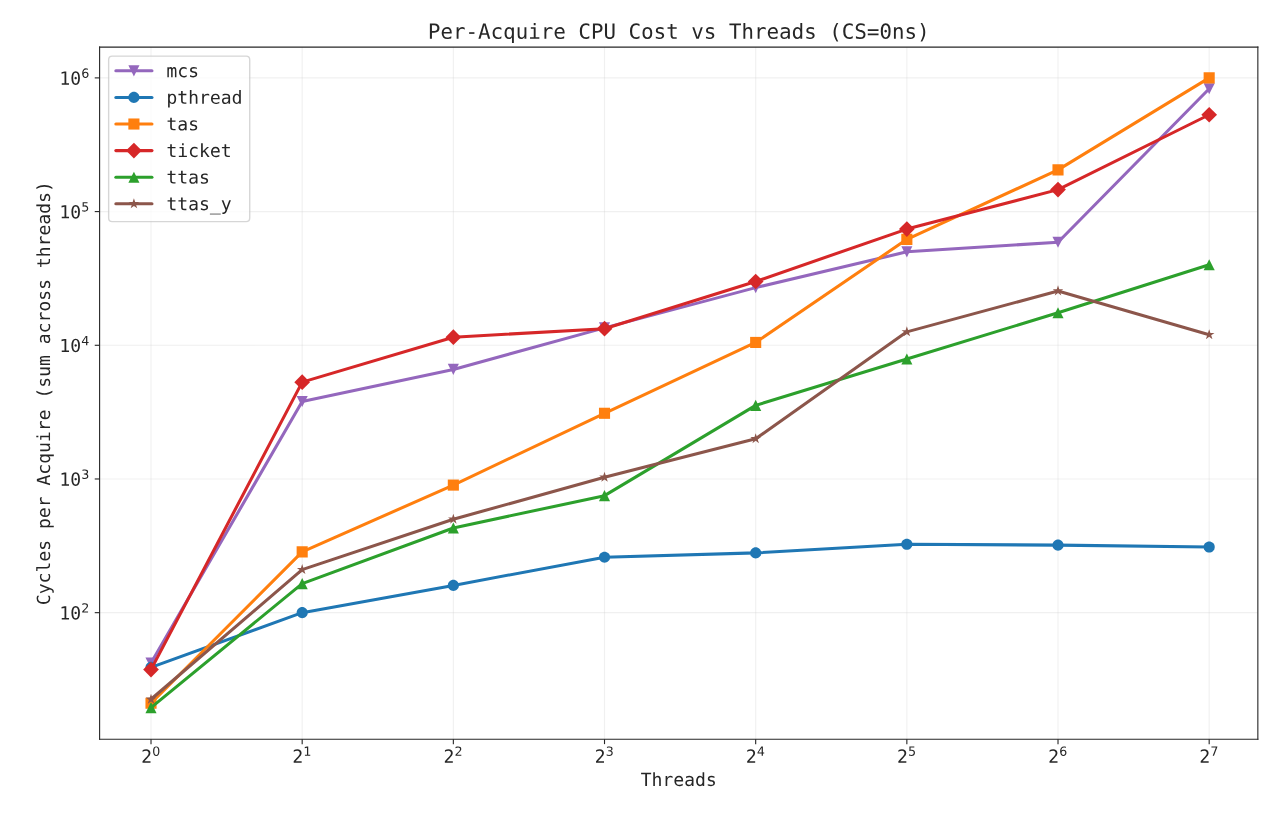 The image size is (1277, 826). Describe the element at coordinates (182, 72) in the screenshot. I see `legend-label: mcs` at that location.